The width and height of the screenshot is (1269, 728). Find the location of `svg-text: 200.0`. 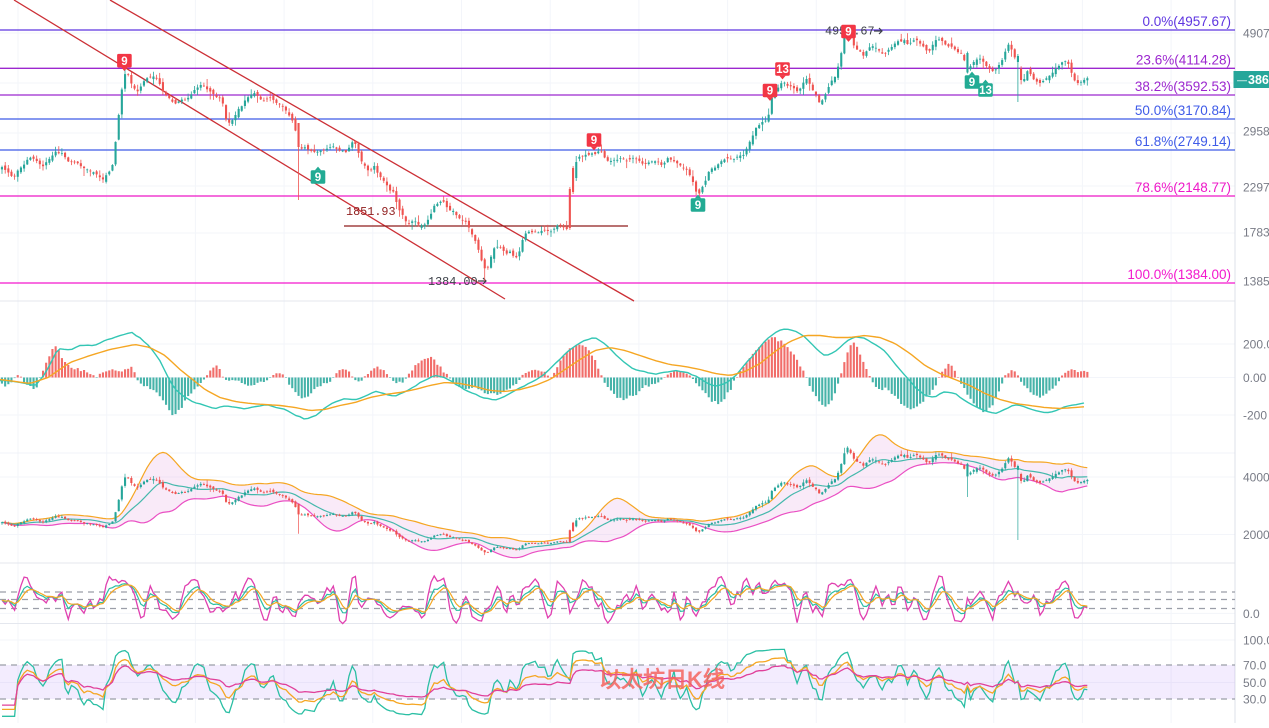

svg-text: 200.0 is located at coordinates (1256, 345).